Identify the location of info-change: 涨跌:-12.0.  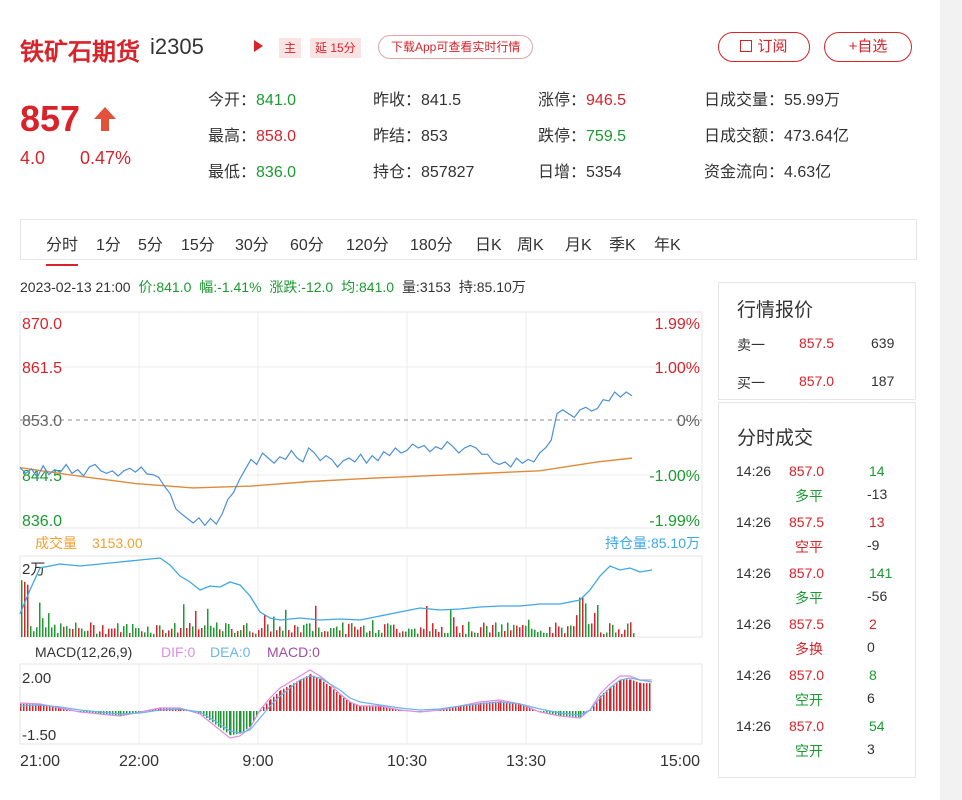
(301, 287).